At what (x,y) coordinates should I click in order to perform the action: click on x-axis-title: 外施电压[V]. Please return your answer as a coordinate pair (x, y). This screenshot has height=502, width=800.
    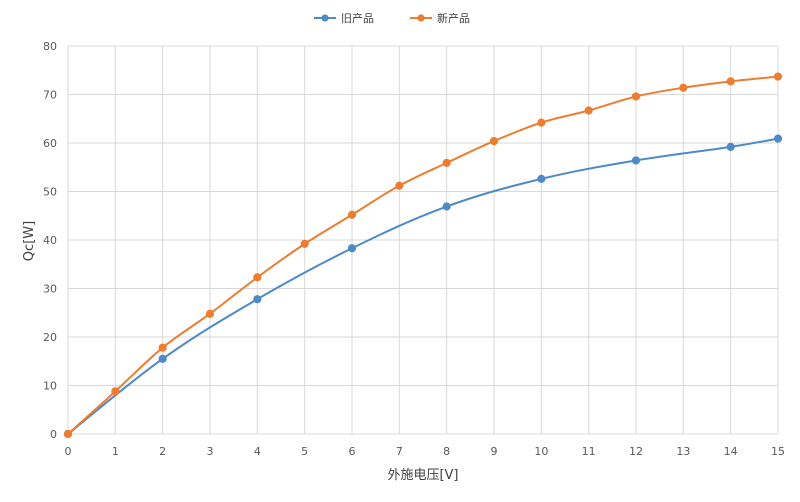
    Looking at the image, I should click on (422, 475).